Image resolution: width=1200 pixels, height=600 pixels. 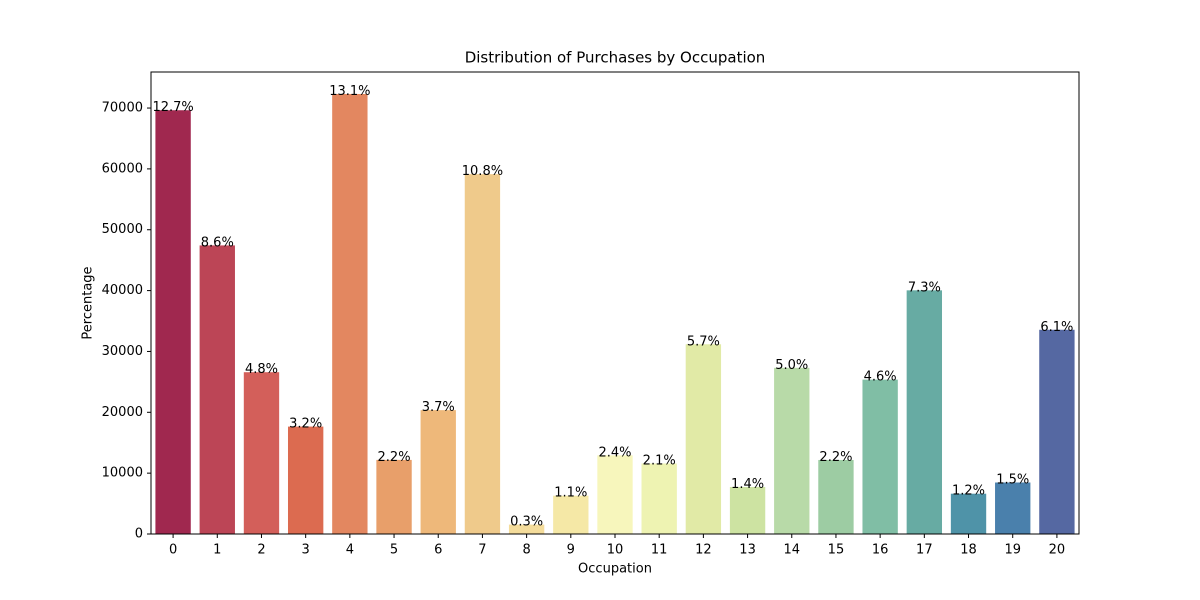 What do you see at coordinates (438, 407) in the screenshot?
I see `value-label: 3.7%` at bounding box center [438, 407].